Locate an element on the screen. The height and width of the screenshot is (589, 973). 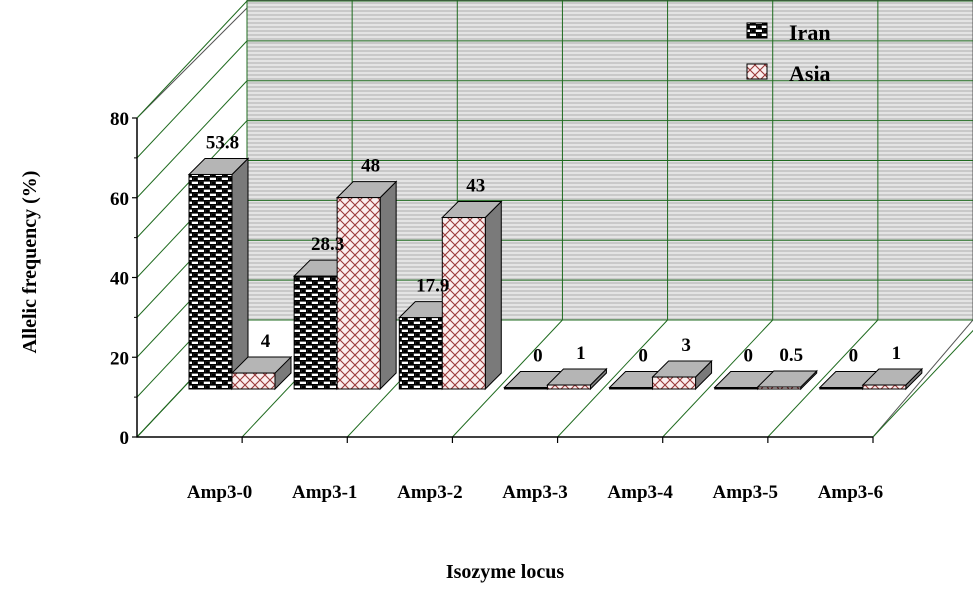
y-tick-label: 0 is located at coordinates (125, 438).